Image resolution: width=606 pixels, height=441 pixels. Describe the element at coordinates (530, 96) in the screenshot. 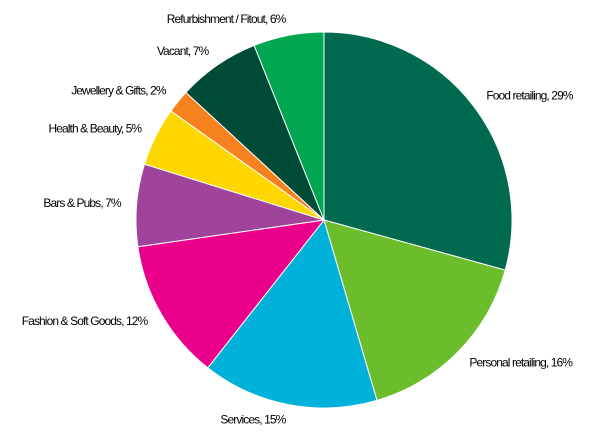

I see `slice-label: Food retailing, 29%` at that location.